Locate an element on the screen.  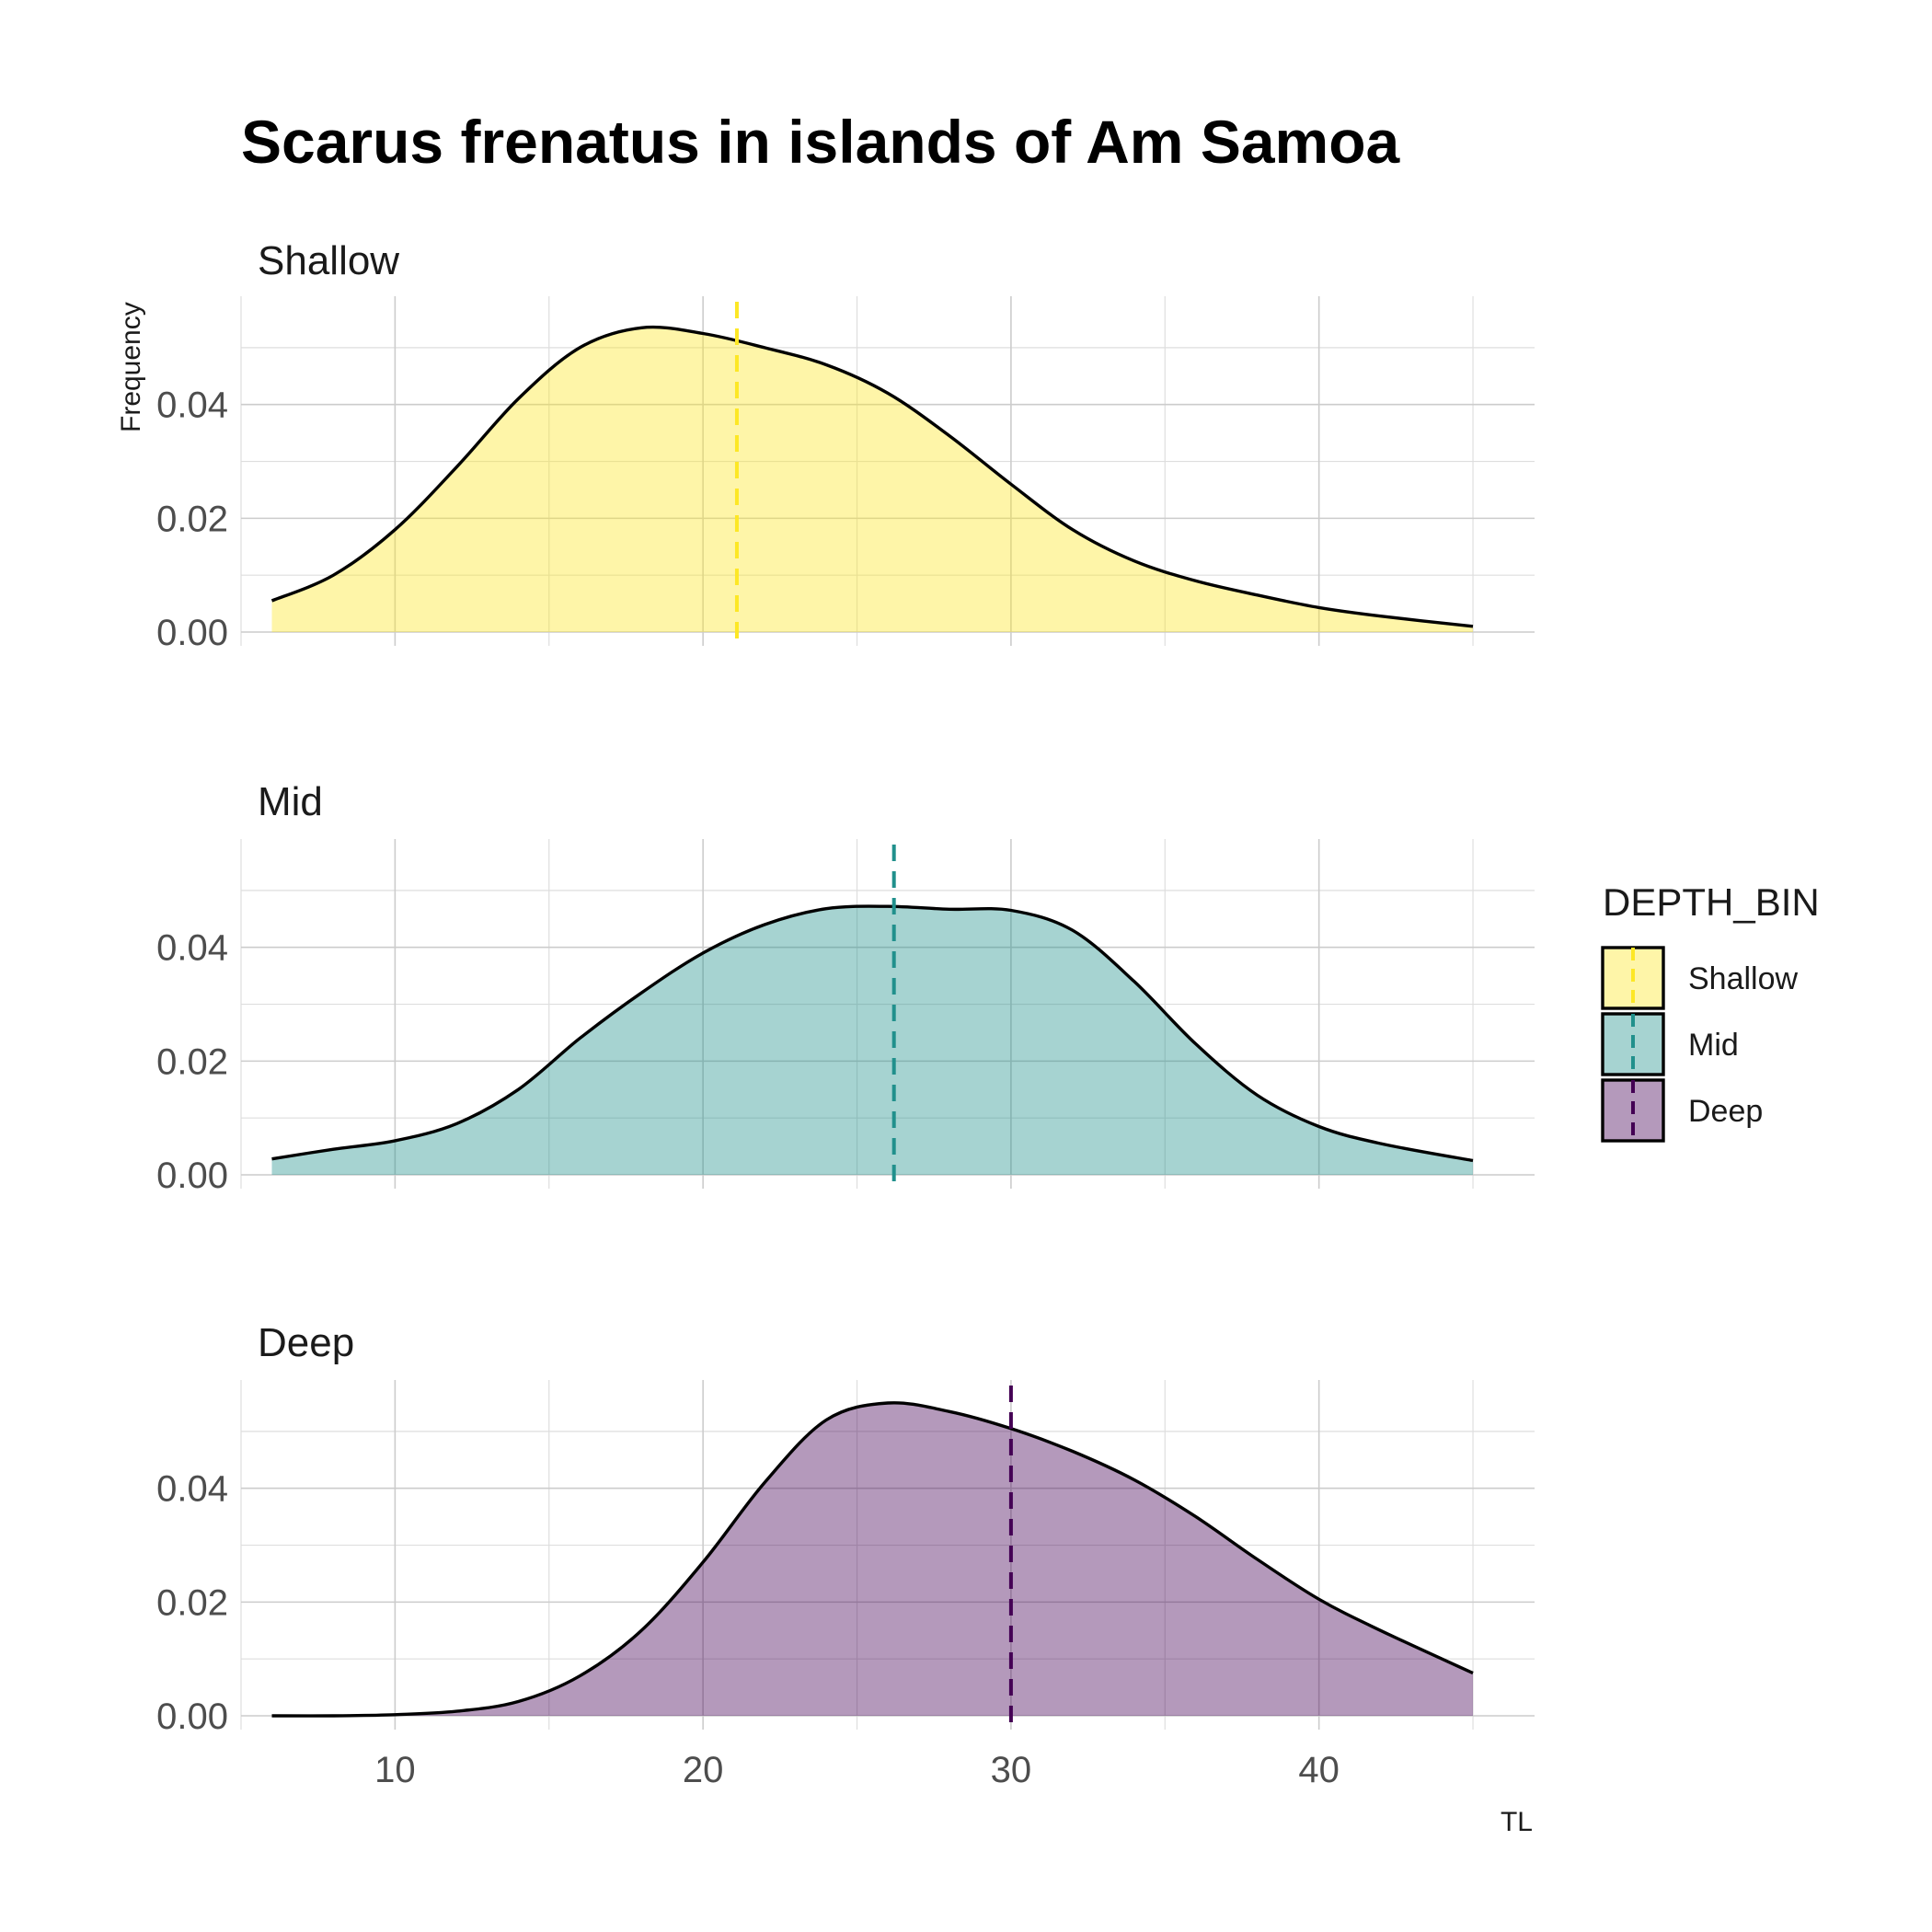
chart-title: Scarus frenatus in islands of Am Samoa is located at coordinates (821, 142).